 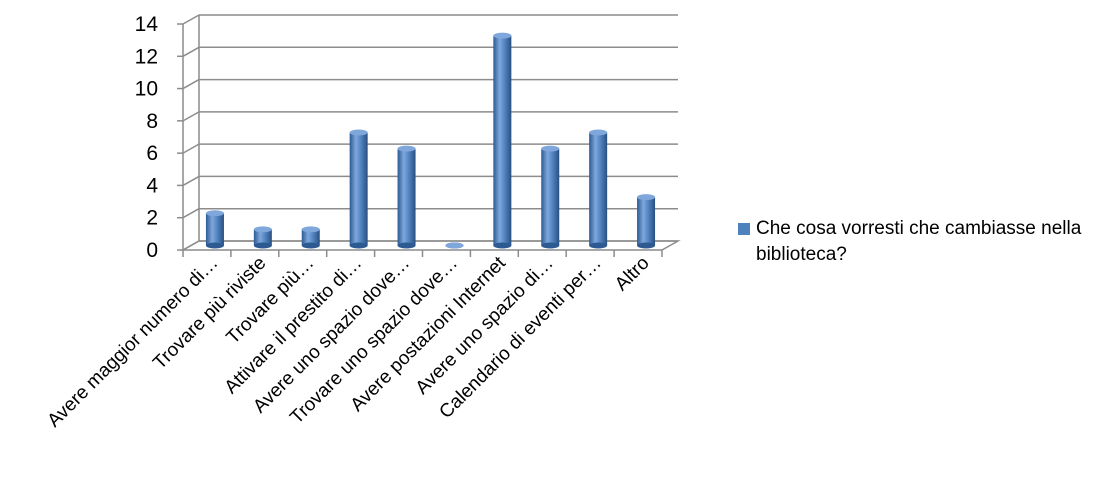 I want to click on y-tick-label: 2, so click(x=152, y=218).